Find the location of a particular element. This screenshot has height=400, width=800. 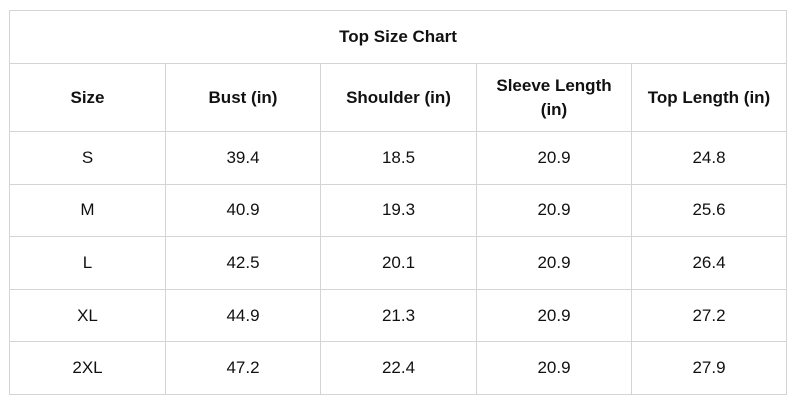

measure-cell: 44.9 is located at coordinates (243, 315).